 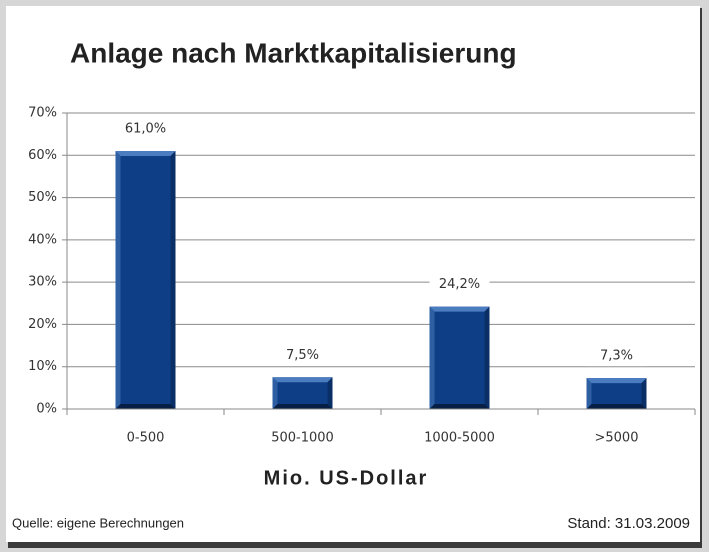 I want to click on y-tick-label: 20%, so click(x=42, y=324).